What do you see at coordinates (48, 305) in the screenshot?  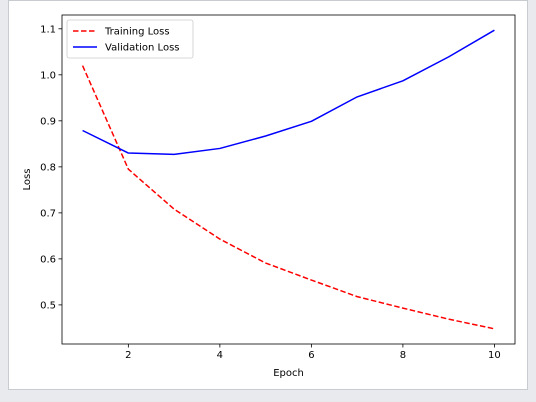 I see `y-tick-label: 0.5` at bounding box center [48, 305].